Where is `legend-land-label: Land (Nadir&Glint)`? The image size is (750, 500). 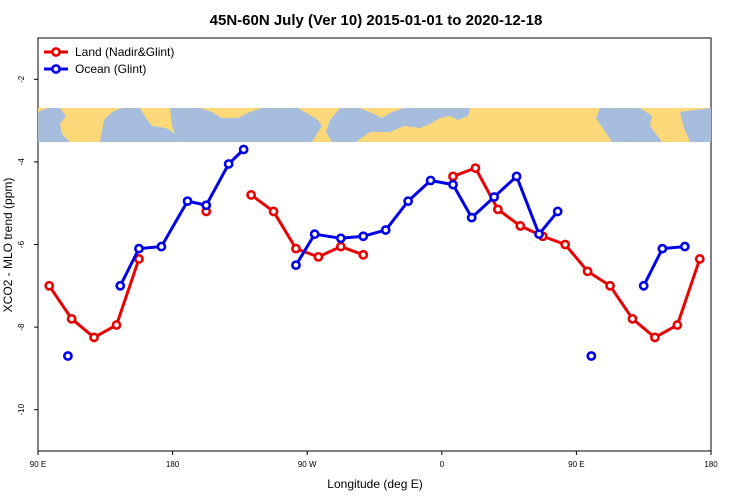
legend-land-label: Land (Nadir&Glint) is located at coordinates (124, 52).